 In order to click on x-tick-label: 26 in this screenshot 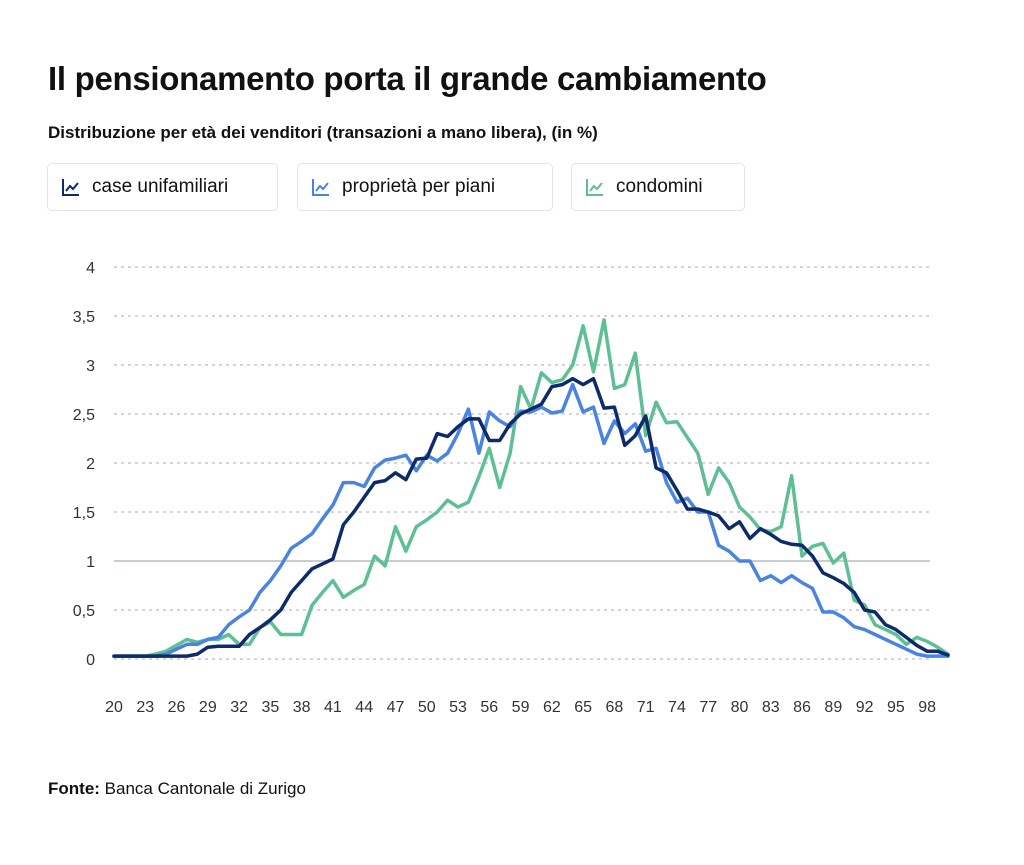, I will do `click(177, 707)`.